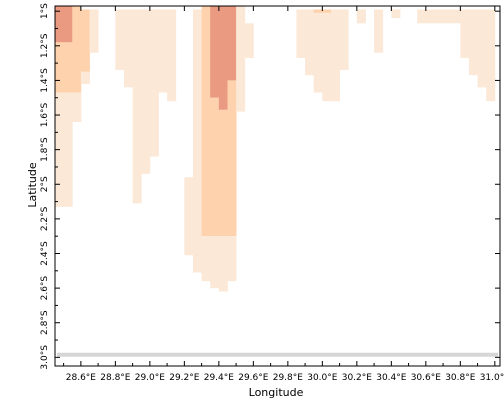 The width and height of the screenshot is (504, 417). What do you see at coordinates (45, 11) in the screenshot?
I see `y-tick-label: 1°S` at bounding box center [45, 11].